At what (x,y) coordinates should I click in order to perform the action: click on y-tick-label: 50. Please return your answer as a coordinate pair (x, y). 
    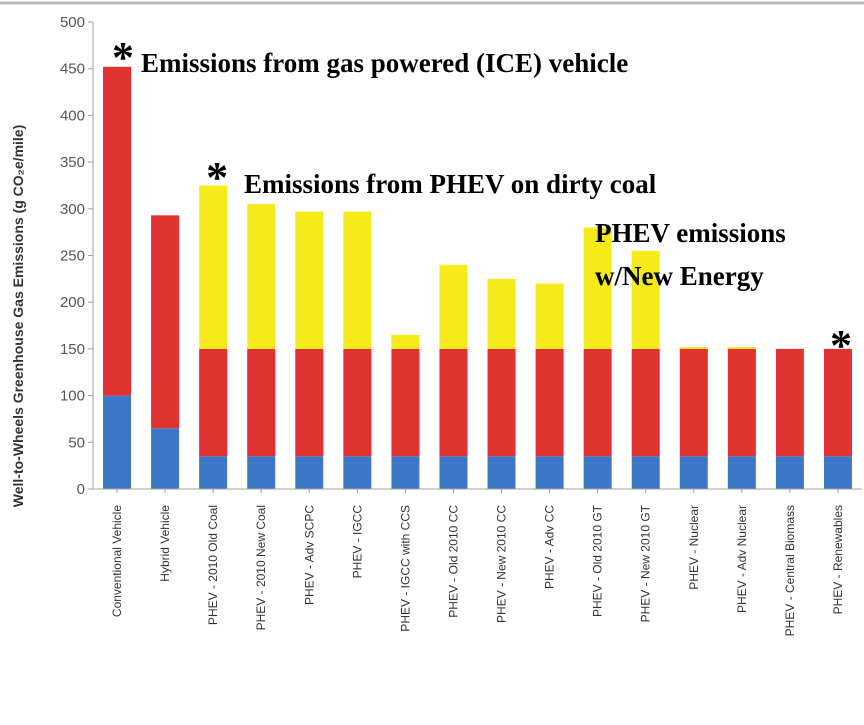
    Looking at the image, I should click on (76, 442).